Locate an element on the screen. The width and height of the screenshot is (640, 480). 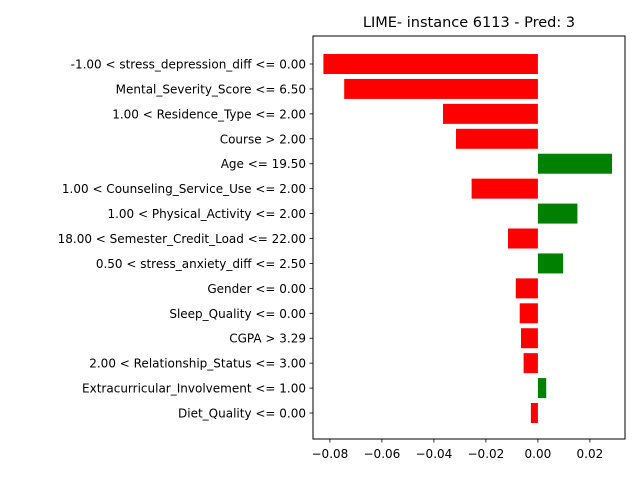
chart-title: LIME- instance 6113 - Pred: 3 is located at coordinates (469, 23).